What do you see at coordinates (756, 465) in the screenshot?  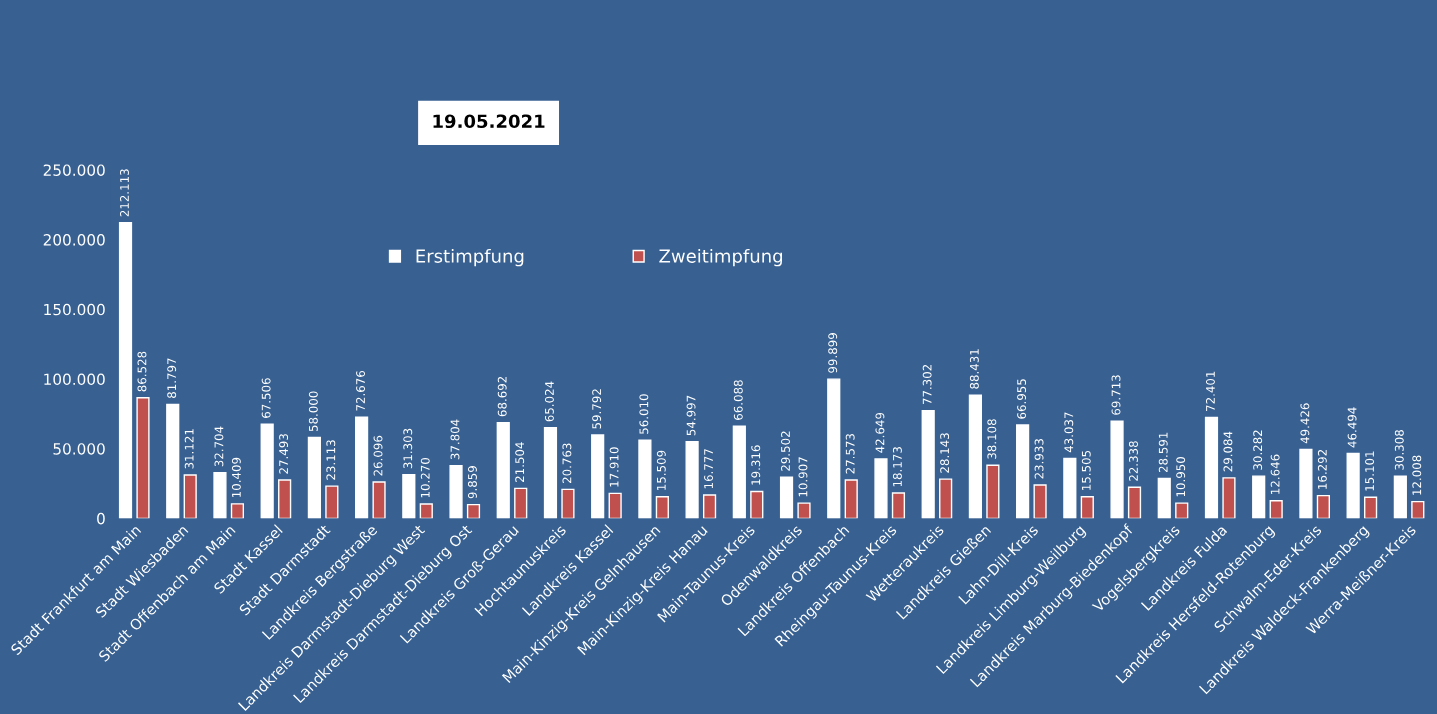 I see `data-label: 19.316` at bounding box center [756, 465].